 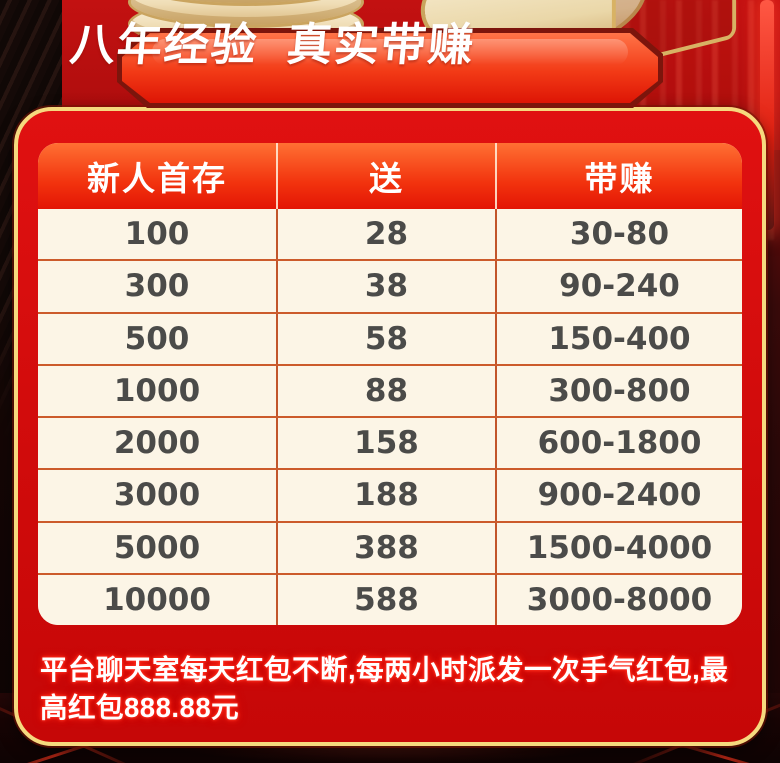 I want to click on table-row: 100 28 30-80, so click(x=390, y=234).